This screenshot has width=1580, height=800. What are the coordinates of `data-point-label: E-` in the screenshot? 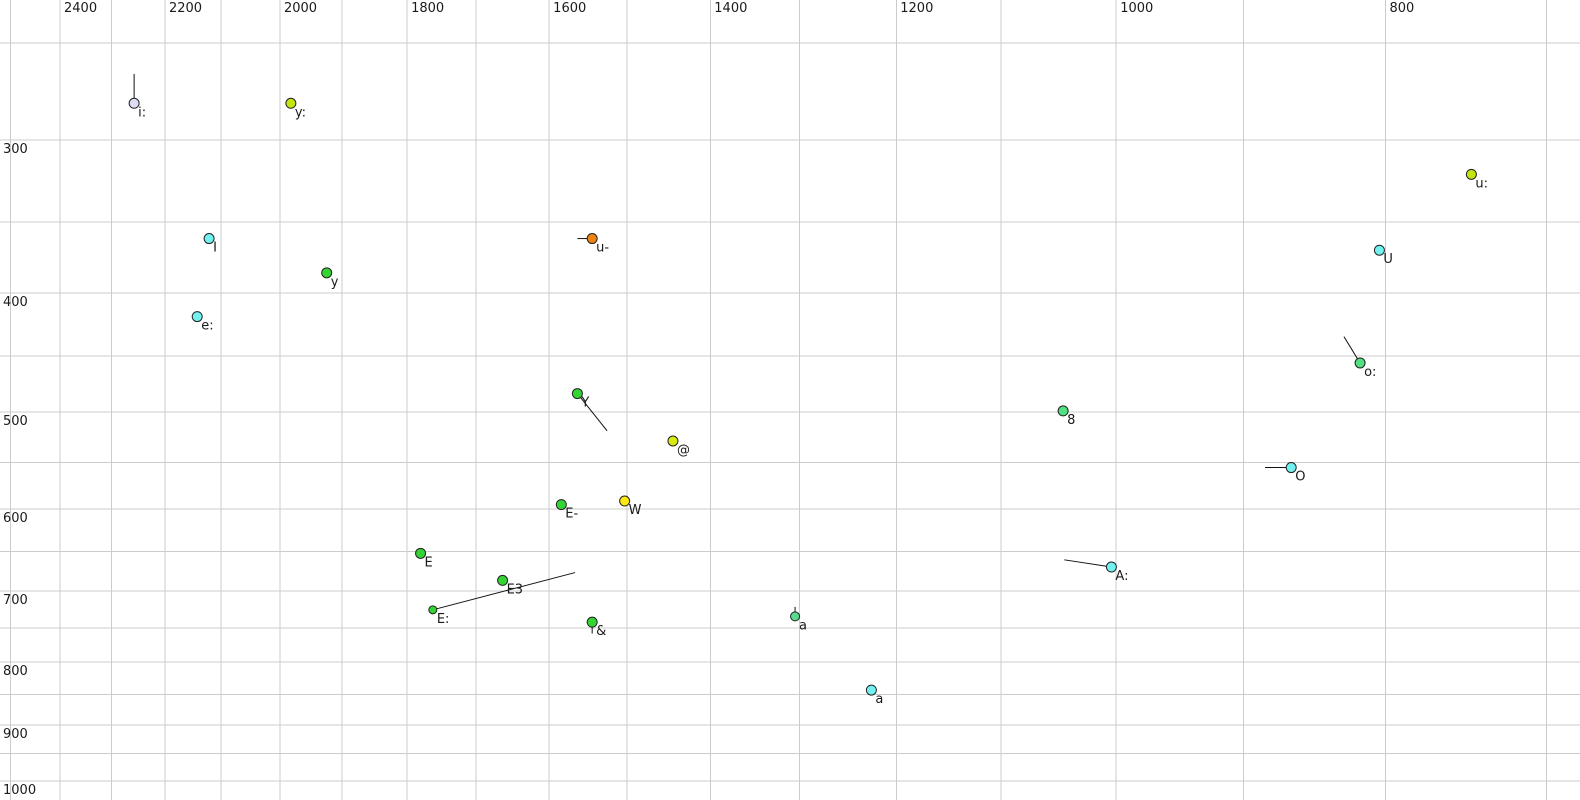 It's located at (571, 514).